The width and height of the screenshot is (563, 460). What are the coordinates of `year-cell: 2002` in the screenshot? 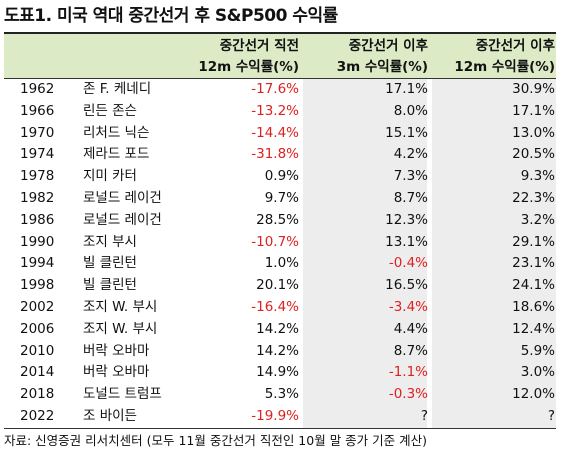 It's located at (37, 307).